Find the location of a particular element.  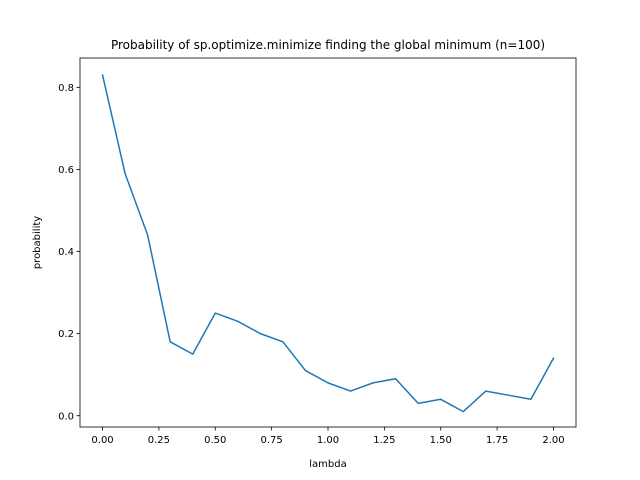

x-tick-label: 0.25 is located at coordinates (159, 440).